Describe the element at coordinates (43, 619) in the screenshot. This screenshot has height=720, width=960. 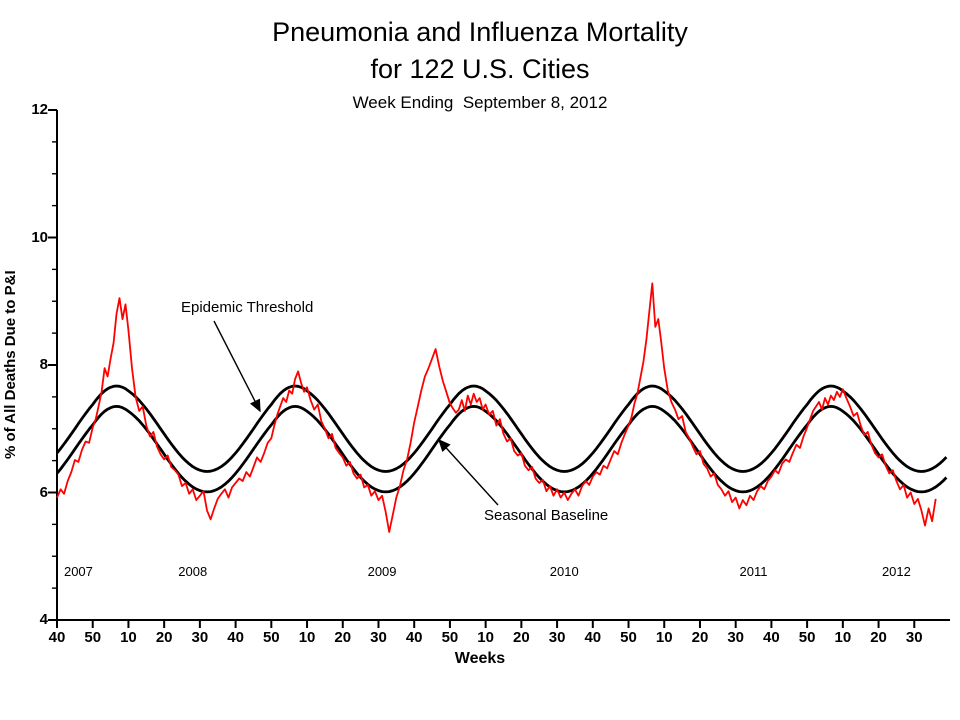
I see `y-tick-label: 4` at that location.